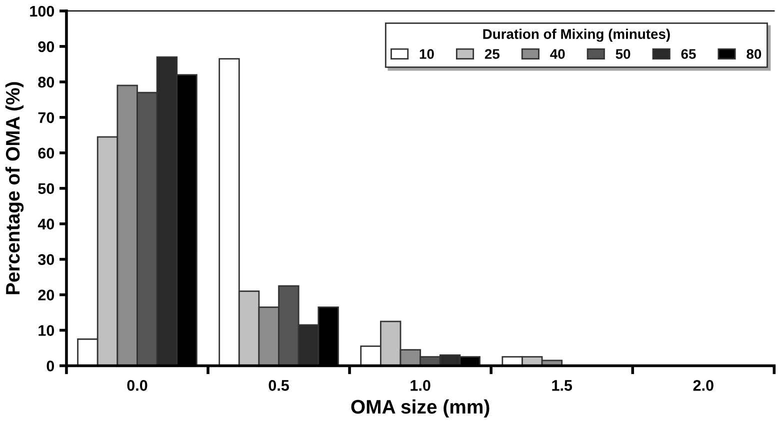  I want to click on y-tick-label: 30, so click(46, 260).